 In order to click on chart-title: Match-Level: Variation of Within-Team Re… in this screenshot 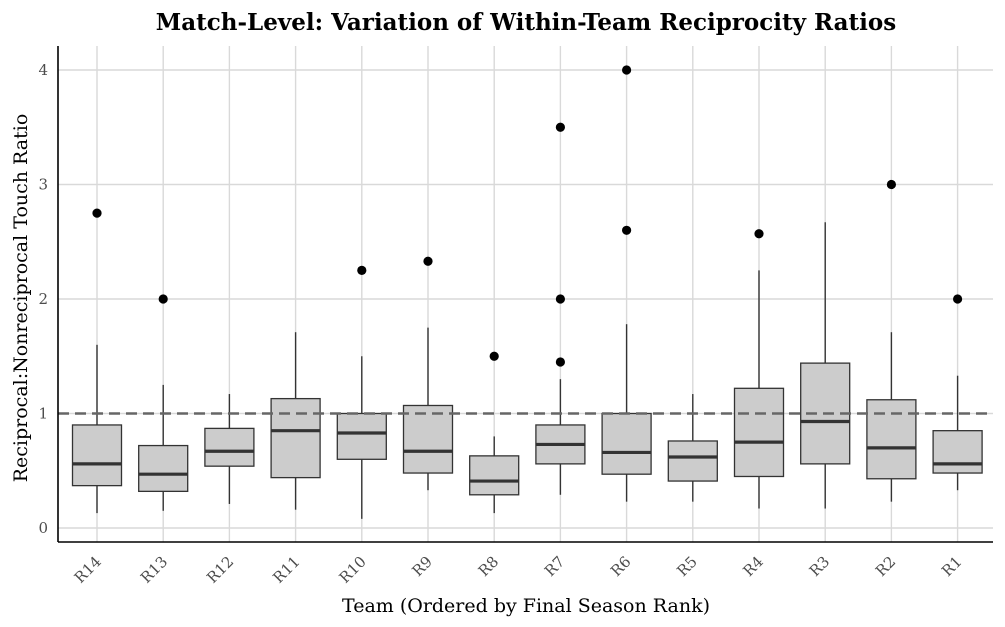, I will do `click(526, 22)`.